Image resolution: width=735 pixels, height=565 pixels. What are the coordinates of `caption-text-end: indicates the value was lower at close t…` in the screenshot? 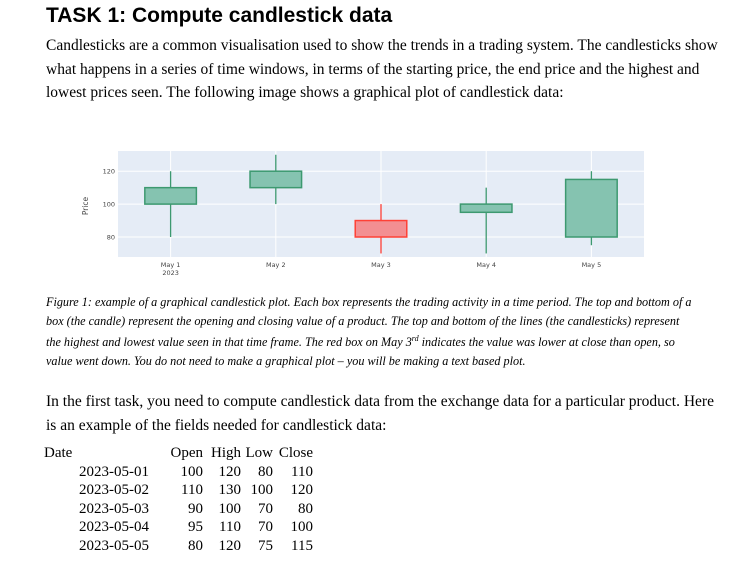 It's located at (360, 351).